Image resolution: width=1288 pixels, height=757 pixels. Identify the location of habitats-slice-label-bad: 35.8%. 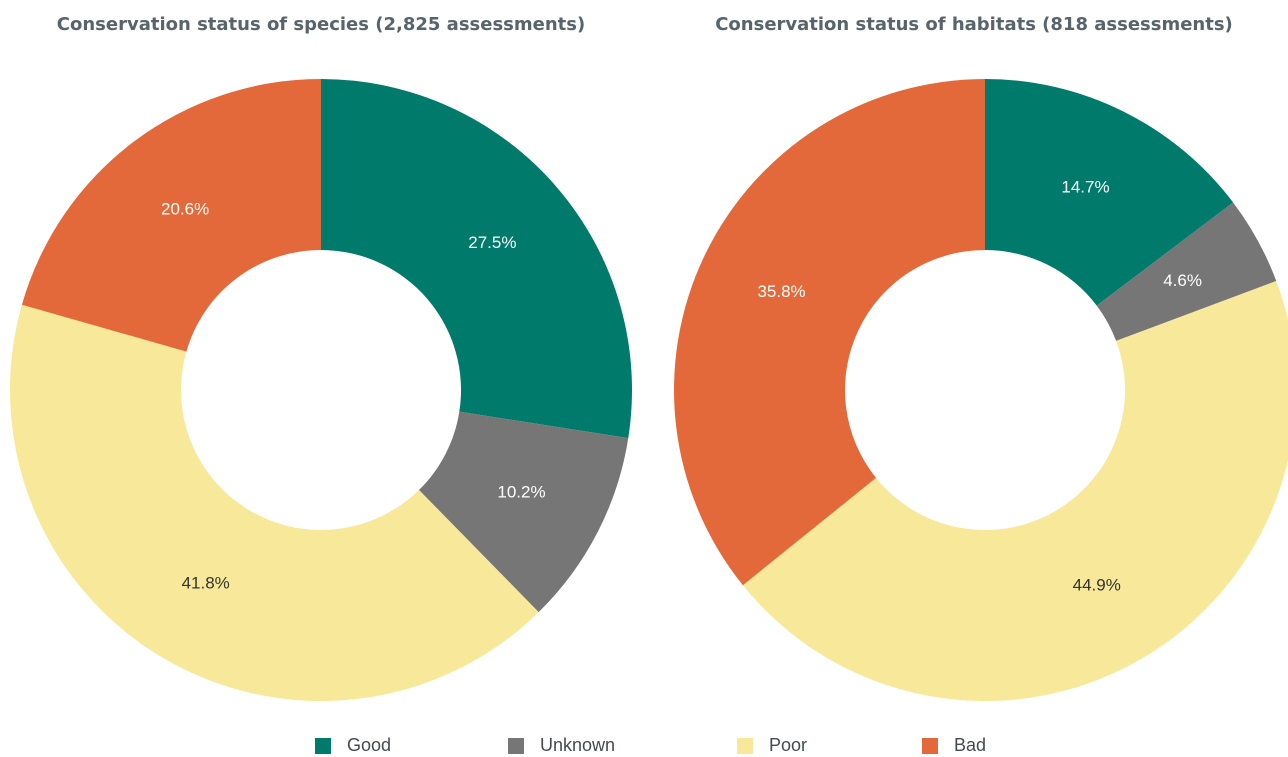
(781, 291).